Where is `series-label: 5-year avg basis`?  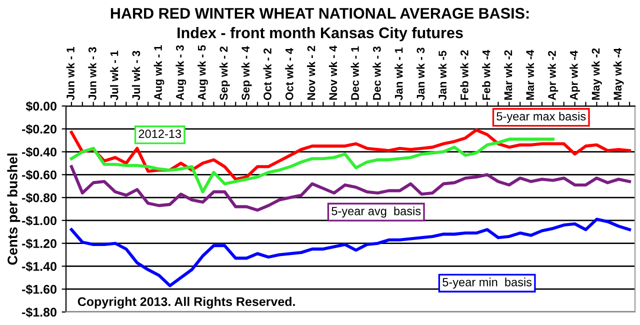 series-label: 5-year avg basis is located at coordinates (376, 212).